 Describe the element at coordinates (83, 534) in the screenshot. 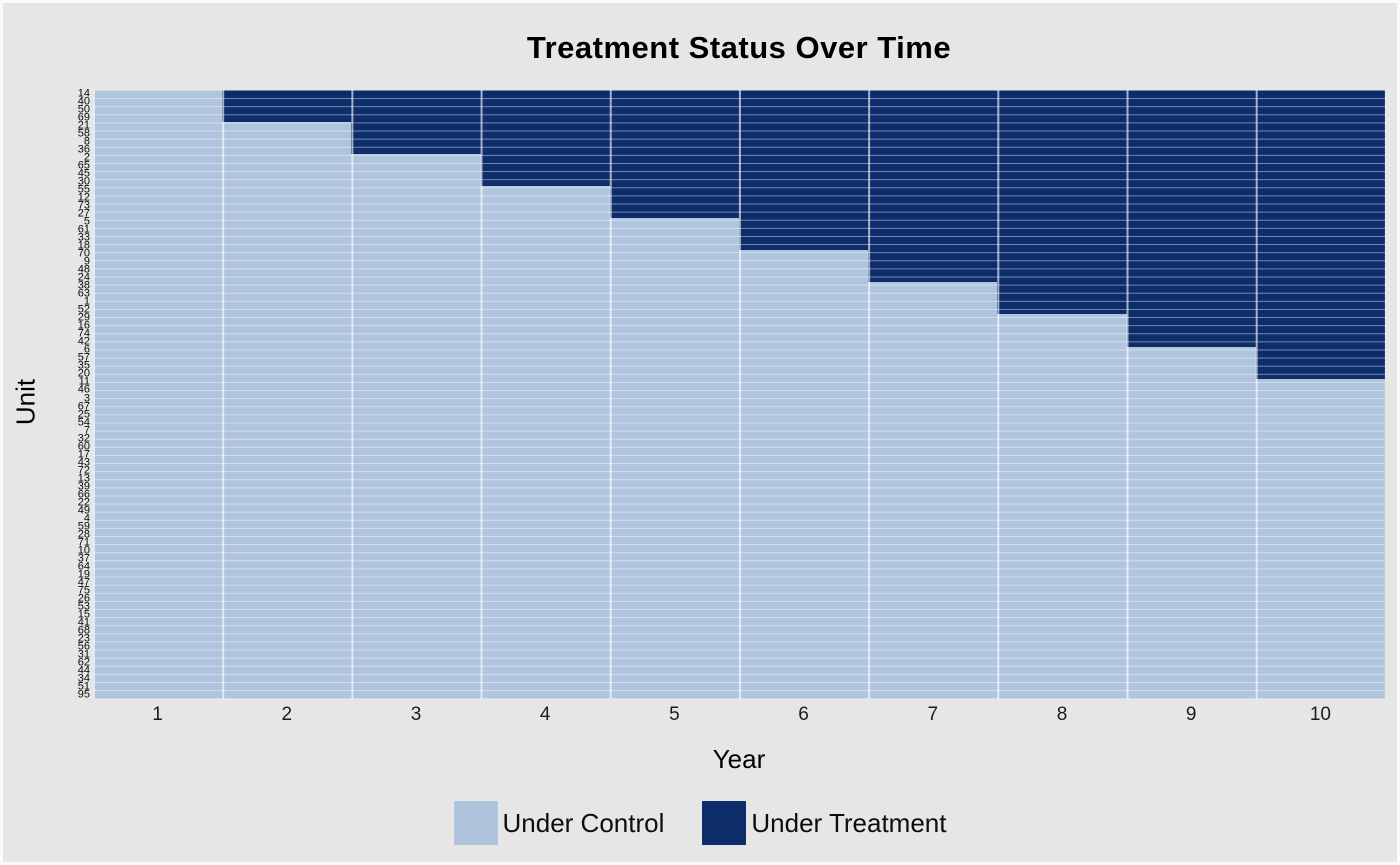

I see `y-tick-label: 28` at that location.